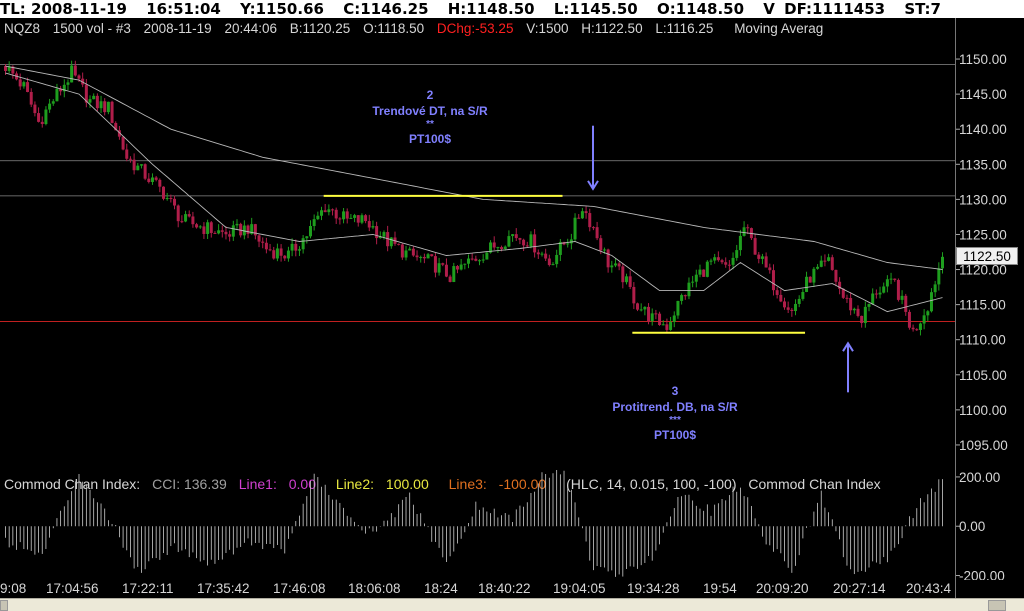  I want to click on annotation-2-number: 2, so click(430, 95).